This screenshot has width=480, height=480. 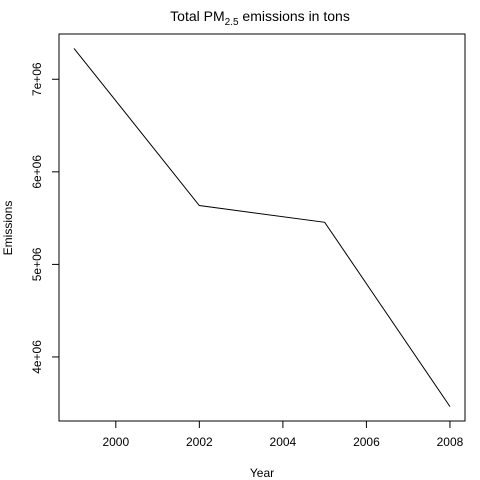 What do you see at coordinates (262, 473) in the screenshot?
I see `x-axis-label: Year` at bounding box center [262, 473].